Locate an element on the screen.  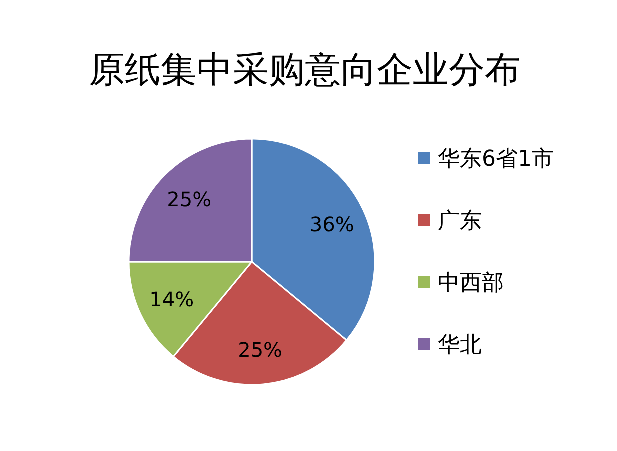
legend-label: 中西部 is located at coordinates (471, 283).